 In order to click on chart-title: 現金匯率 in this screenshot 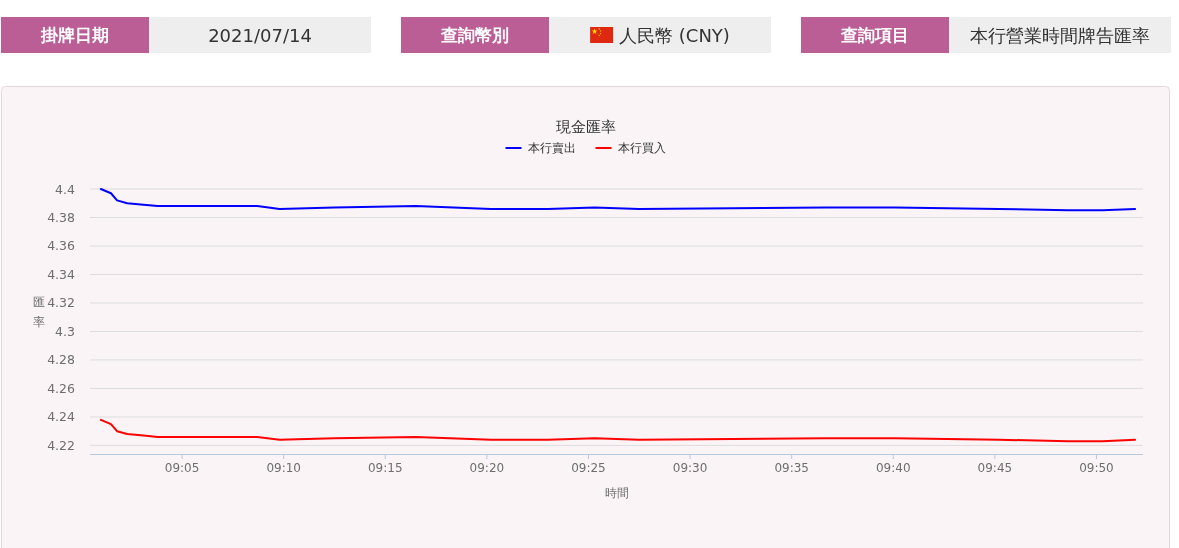, I will do `click(585, 127)`.